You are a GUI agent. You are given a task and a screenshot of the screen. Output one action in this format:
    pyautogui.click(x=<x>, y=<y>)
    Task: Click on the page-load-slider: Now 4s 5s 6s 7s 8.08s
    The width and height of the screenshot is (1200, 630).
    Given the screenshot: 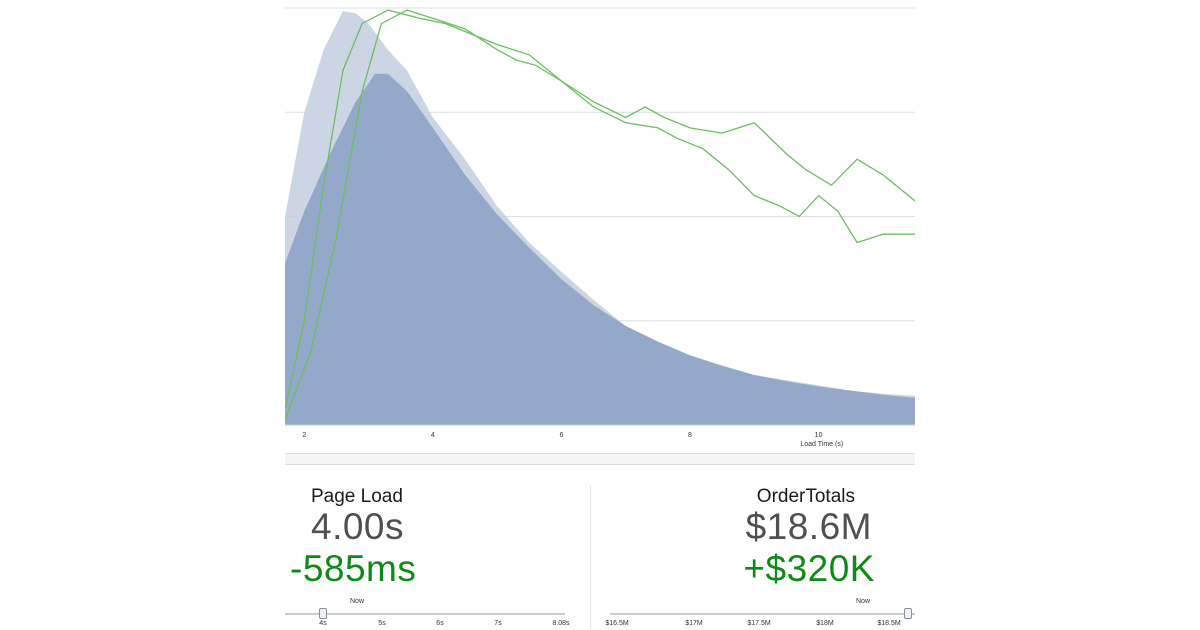 What is the action you would take?
    pyautogui.click(x=437, y=613)
    